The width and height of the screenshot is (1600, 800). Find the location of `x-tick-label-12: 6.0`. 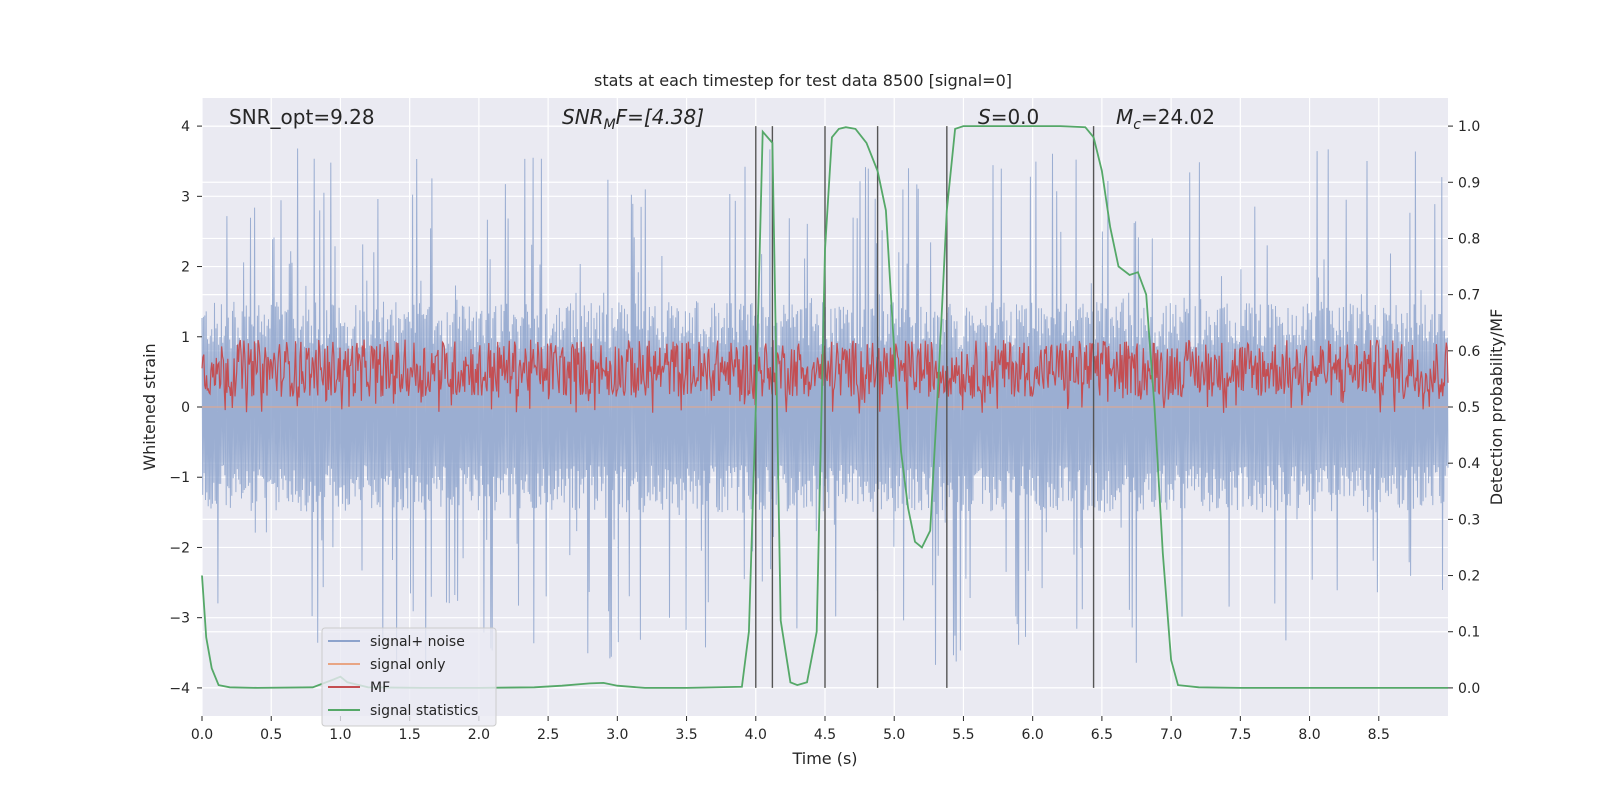

x-tick-label-12: 6.0 is located at coordinates (1033, 735).